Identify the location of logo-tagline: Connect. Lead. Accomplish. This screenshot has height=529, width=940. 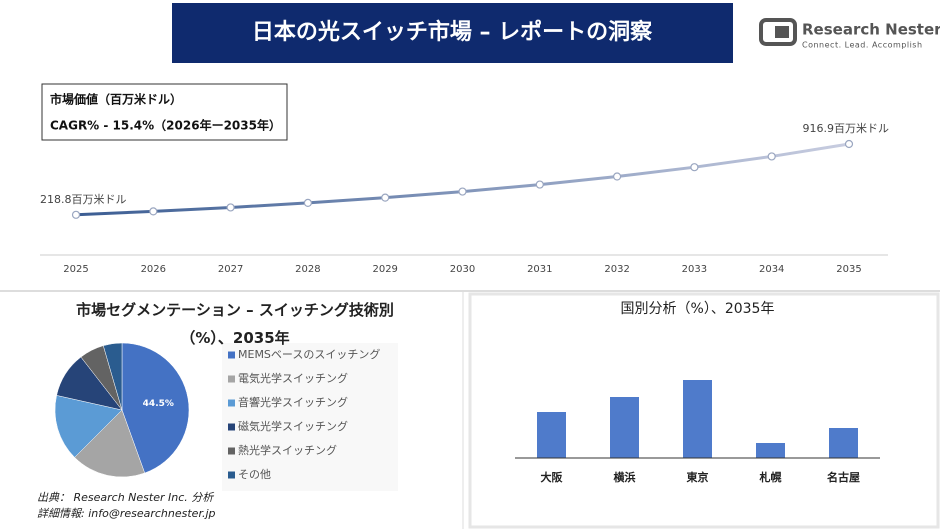
(862, 45).